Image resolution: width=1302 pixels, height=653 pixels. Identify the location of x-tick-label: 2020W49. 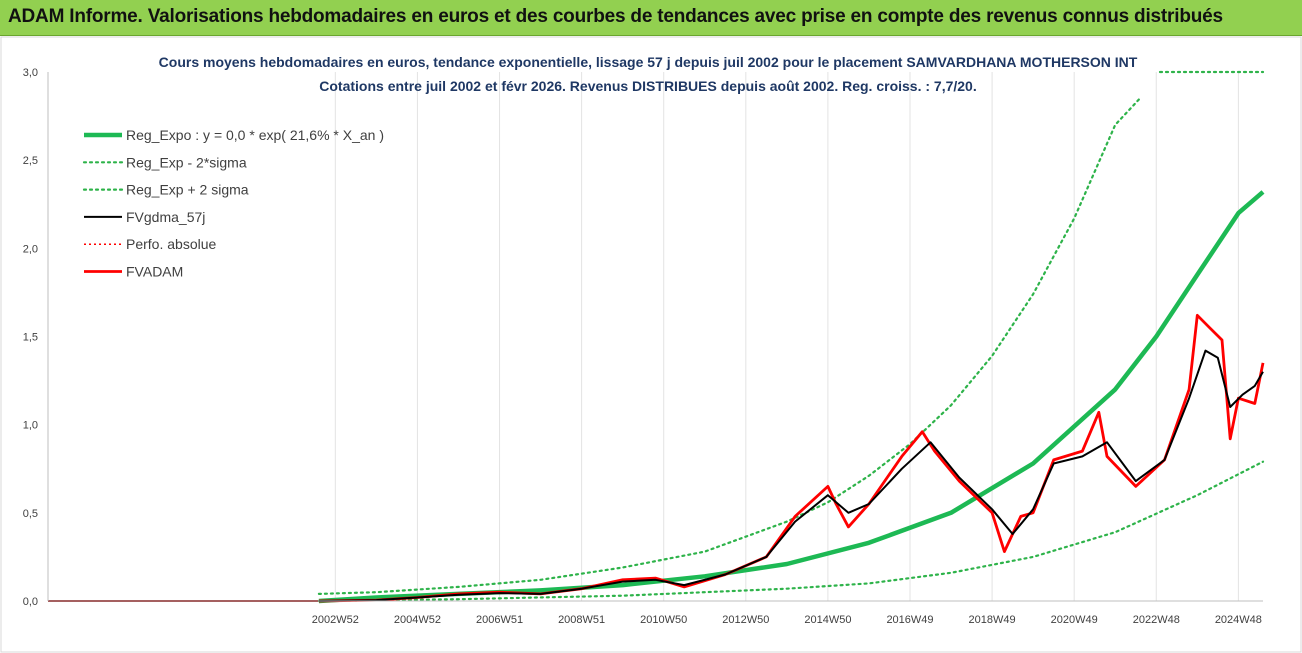
(1074, 620).